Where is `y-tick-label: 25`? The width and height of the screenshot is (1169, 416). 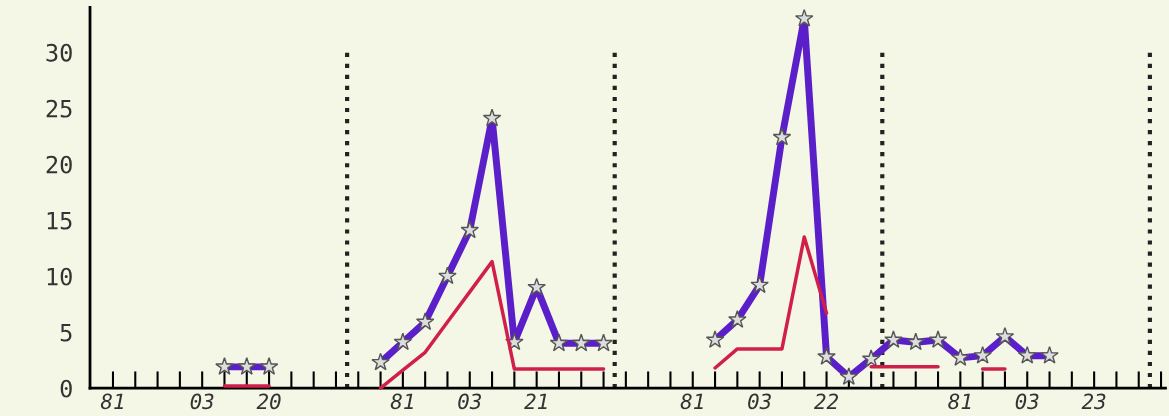 y-tick-label: 25 is located at coordinates (59, 108).